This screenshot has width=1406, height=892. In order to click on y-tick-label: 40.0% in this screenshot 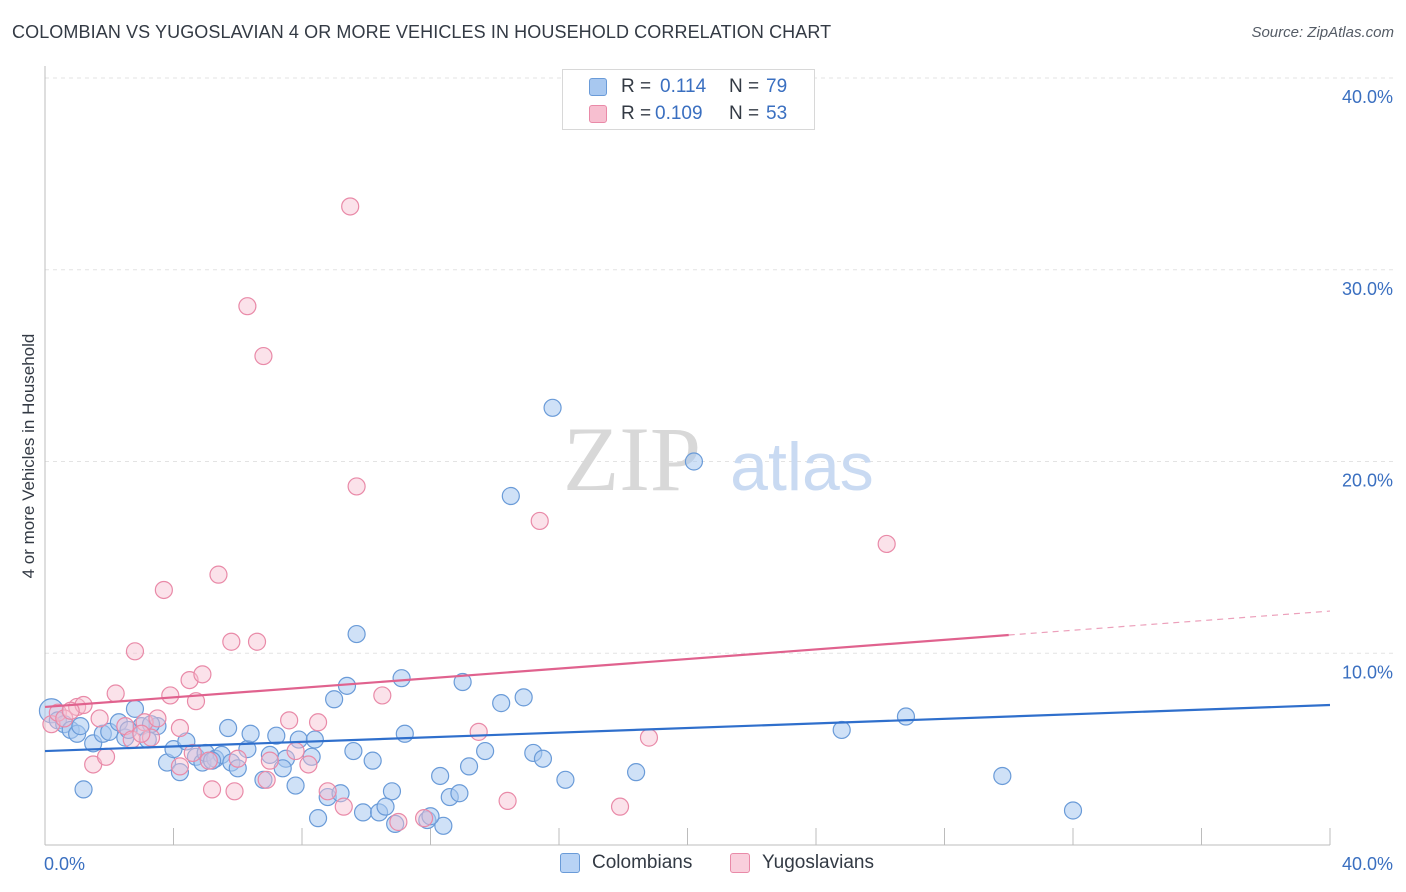, I will do `click(1367, 97)`.